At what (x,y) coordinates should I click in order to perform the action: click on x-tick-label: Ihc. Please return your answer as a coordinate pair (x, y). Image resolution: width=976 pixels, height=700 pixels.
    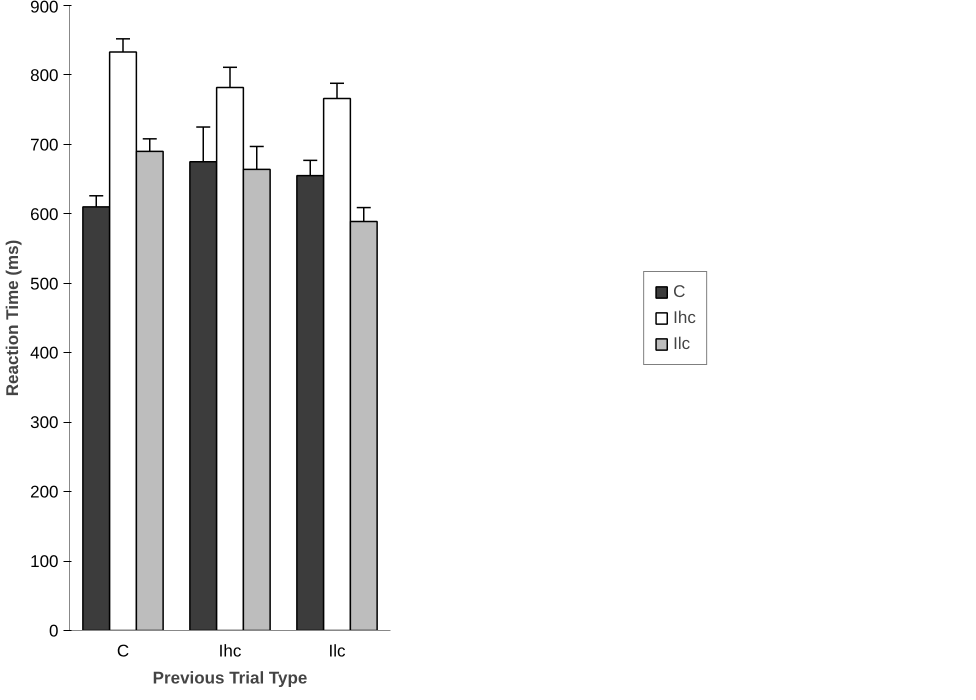
    Looking at the image, I should click on (230, 651).